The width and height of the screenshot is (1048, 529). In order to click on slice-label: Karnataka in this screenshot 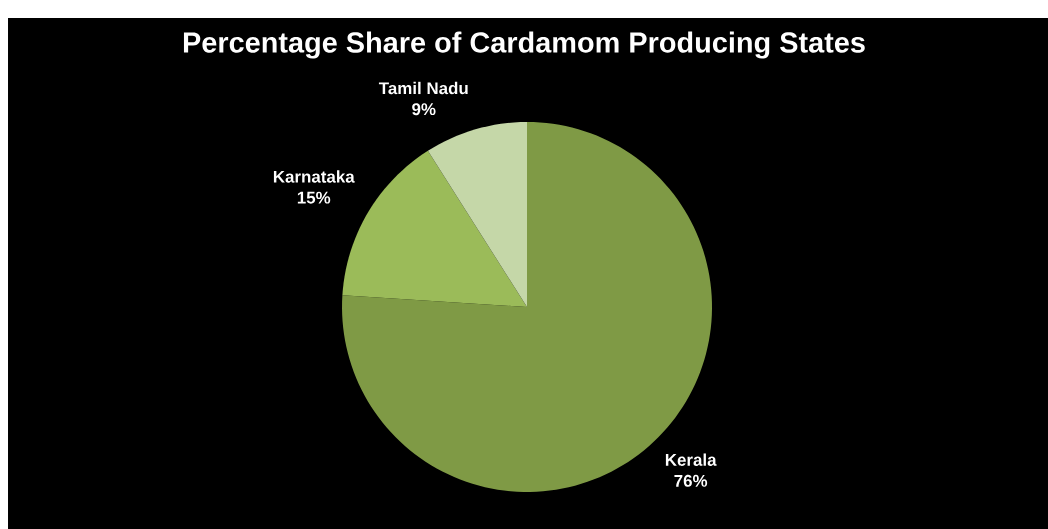, I will do `click(314, 176)`.